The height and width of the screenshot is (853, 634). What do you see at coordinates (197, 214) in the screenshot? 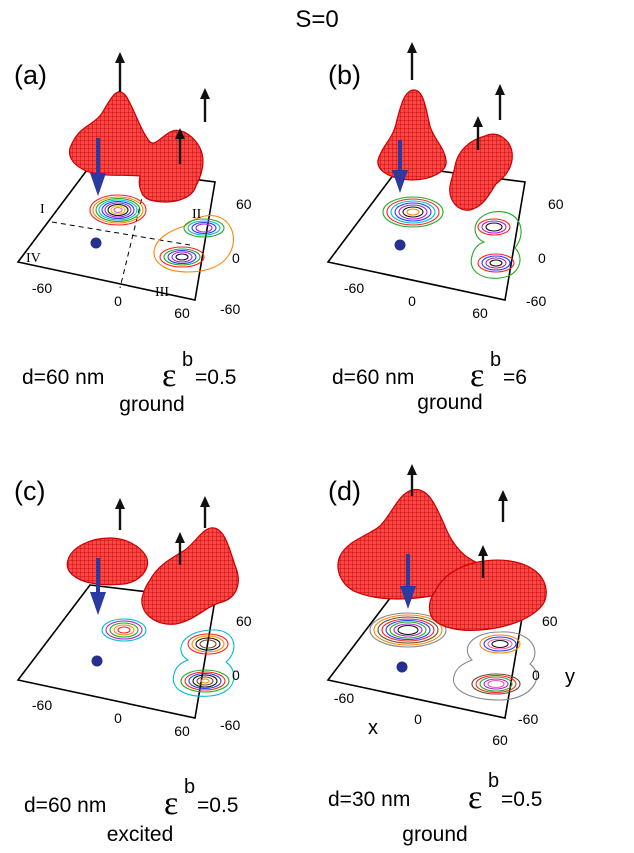
I see `quadrant-label-ii: II` at bounding box center [197, 214].